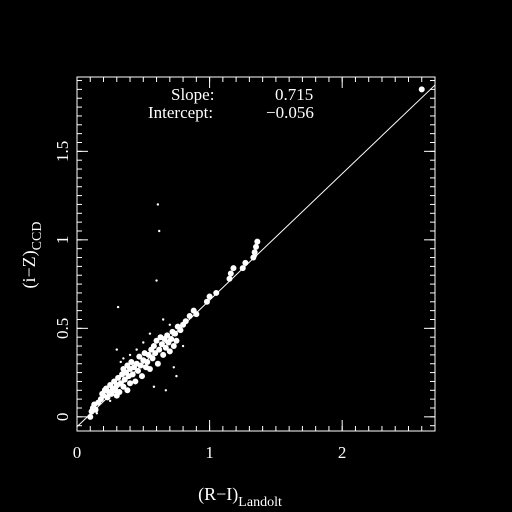  I want to click on x-tick-label: 1, so click(209, 452).